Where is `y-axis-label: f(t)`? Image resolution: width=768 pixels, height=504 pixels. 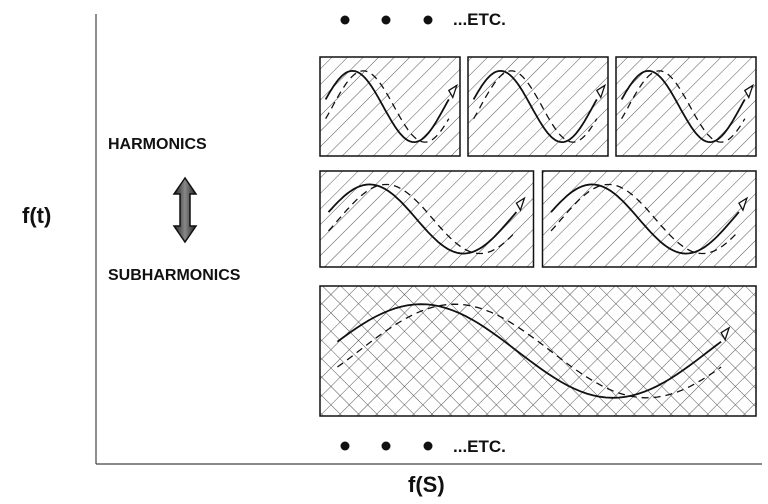 y-axis-label: f(t) is located at coordinates (37, 215).